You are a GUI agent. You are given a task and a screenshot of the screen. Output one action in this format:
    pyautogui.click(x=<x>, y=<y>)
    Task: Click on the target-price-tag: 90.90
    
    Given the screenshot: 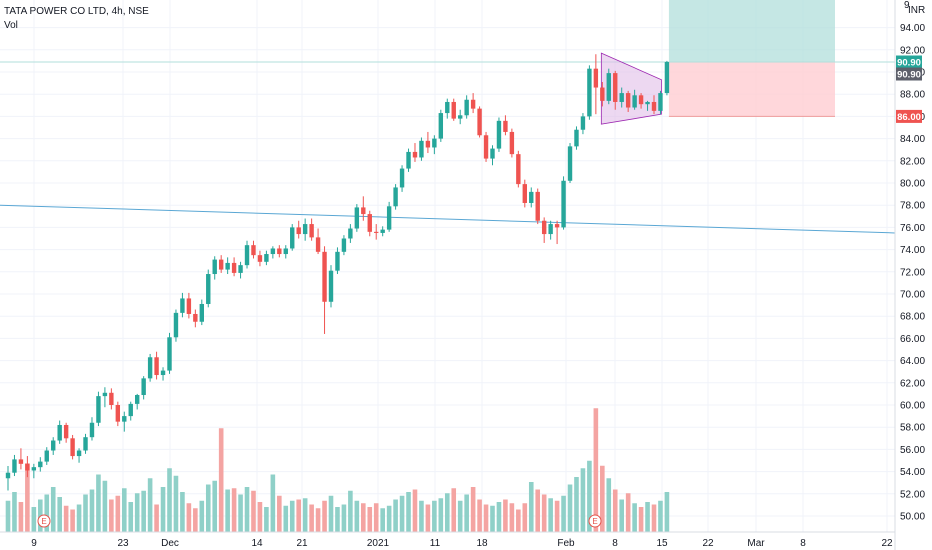 What is the action you would take?
    pyautogui.click(x=909, y=62)
    